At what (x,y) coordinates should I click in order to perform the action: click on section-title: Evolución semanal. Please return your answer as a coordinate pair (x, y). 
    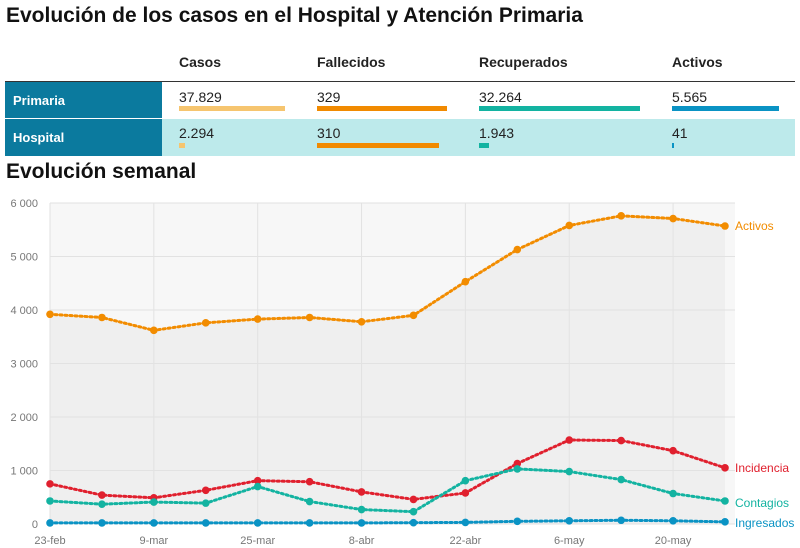
    Looking at the image, I should click on (101, 171).